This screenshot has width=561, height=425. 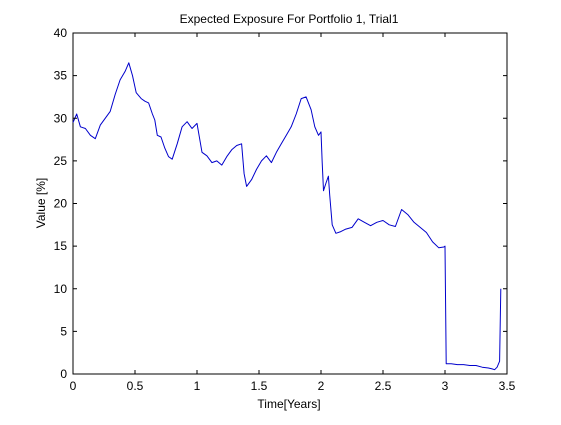 What do you see at coordinates (135, 386) in the screenshot?
I see `x-tick-label: 0.5` at bounding box center [135, 386].